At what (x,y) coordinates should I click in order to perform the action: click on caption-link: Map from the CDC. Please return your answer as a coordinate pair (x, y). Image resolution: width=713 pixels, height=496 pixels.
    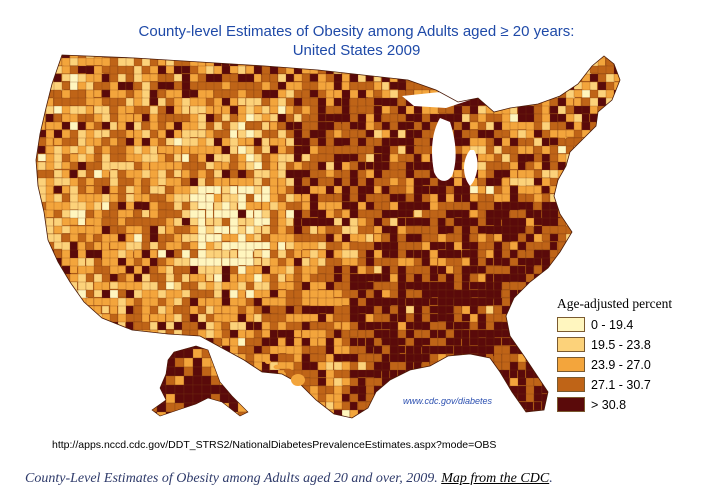
    Looking at the image, I should click on (495, 478).